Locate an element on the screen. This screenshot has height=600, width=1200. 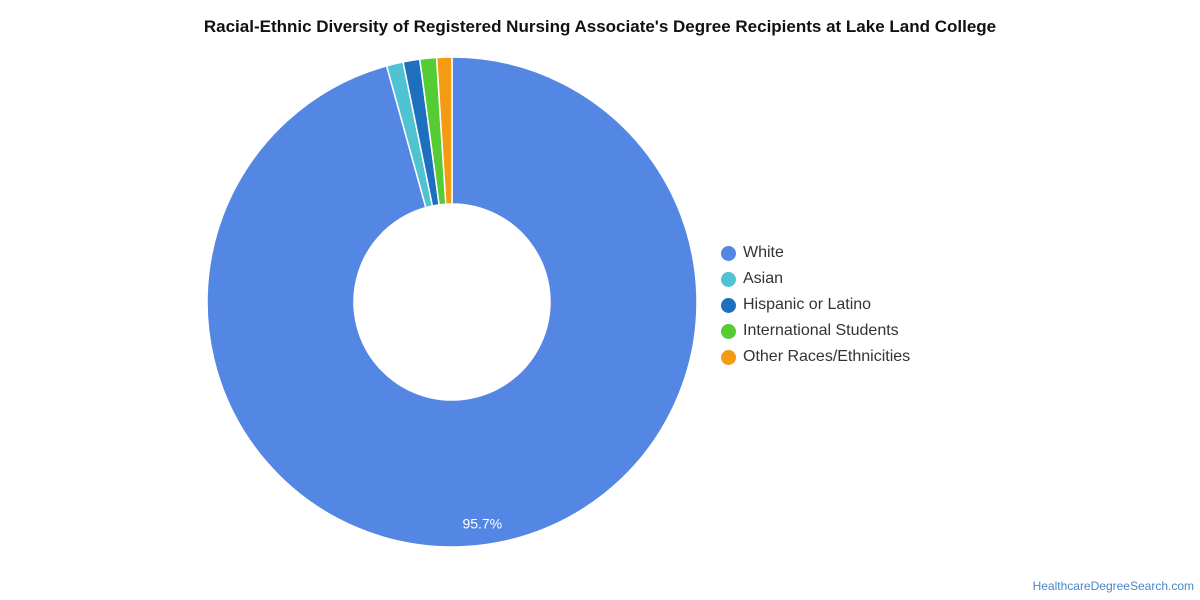
data-label-group: 95.7% is located at coordinates (482, 524).